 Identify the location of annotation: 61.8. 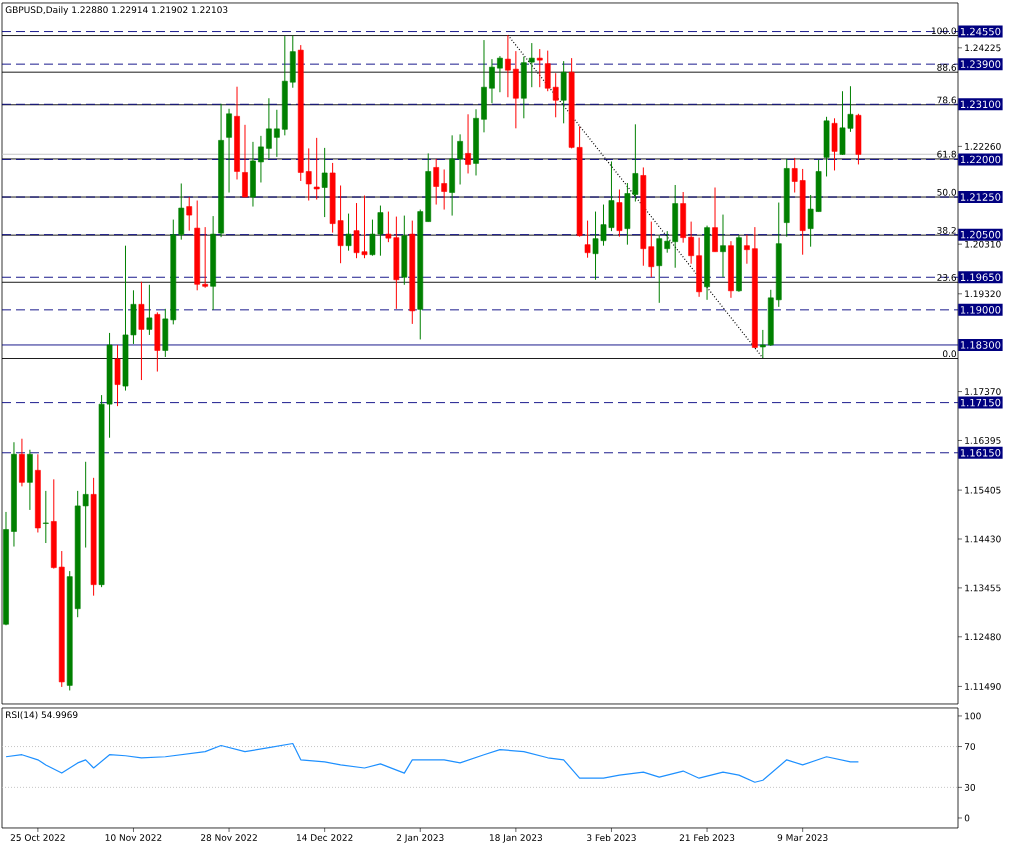
(946, 154).